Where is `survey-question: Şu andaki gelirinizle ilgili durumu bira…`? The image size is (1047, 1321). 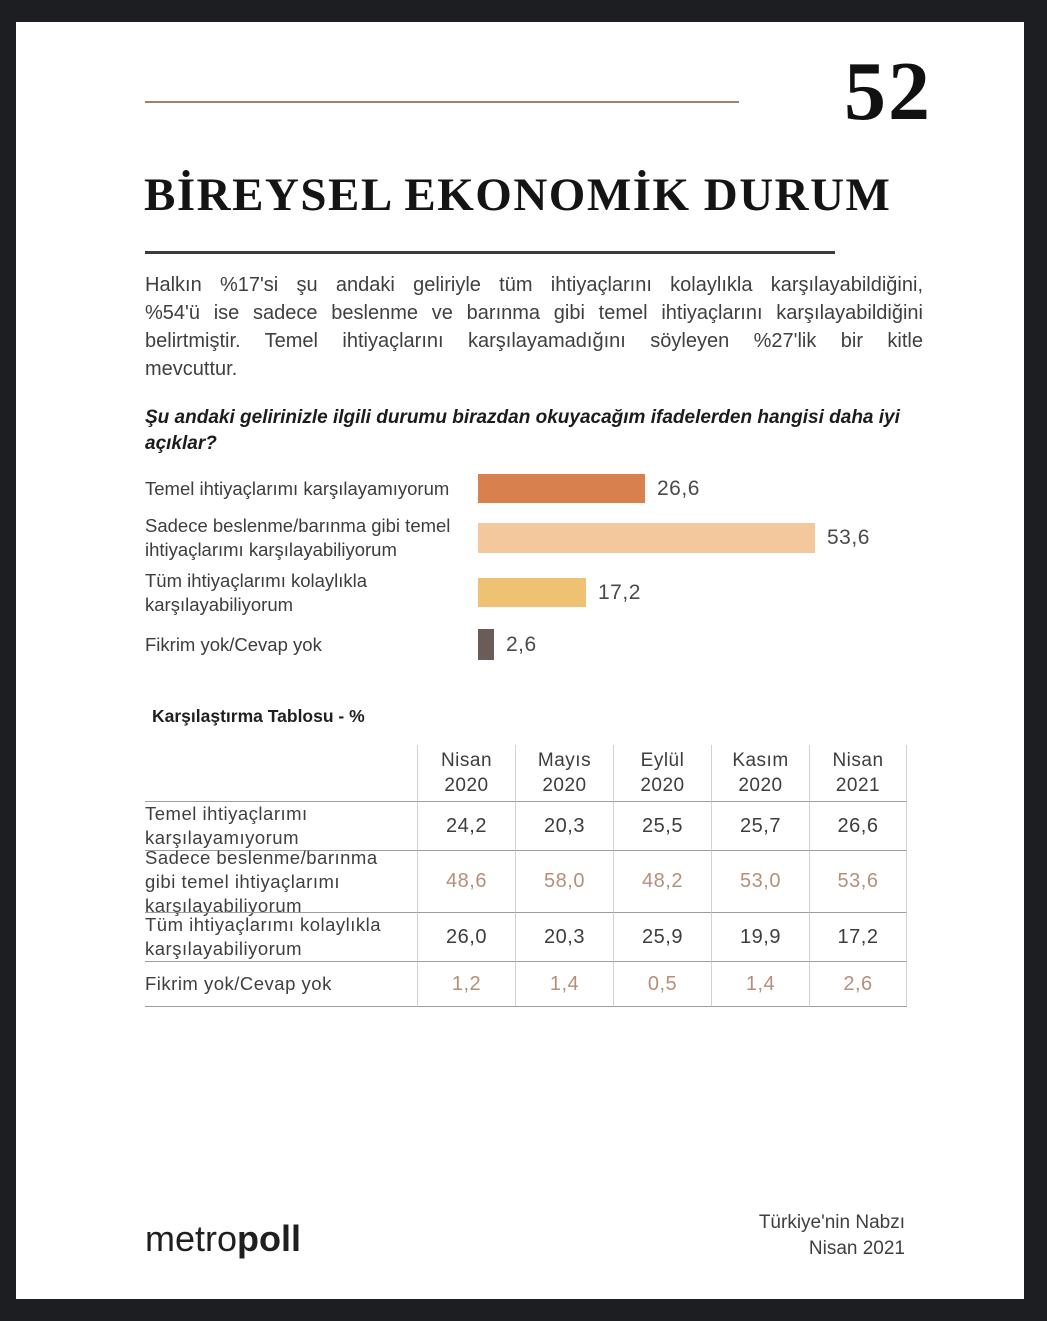
survey-question: Şu andaki gelirinizle ilgili durumu bira… is located at coordinates (522, 430).